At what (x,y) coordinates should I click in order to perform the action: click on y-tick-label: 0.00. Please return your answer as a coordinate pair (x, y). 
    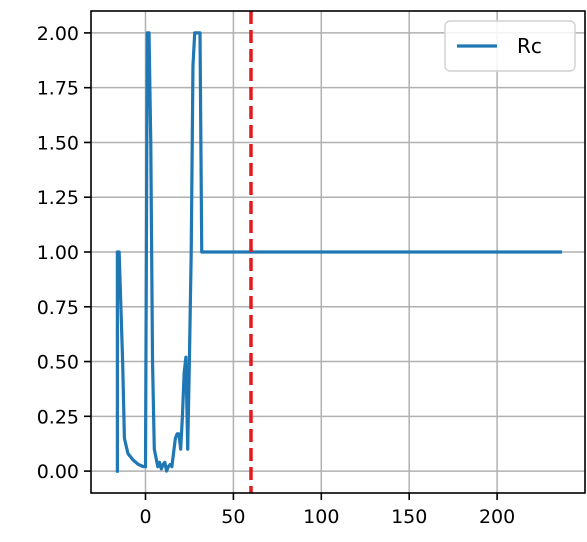
    Looking at the image, I should click on (58, 472).